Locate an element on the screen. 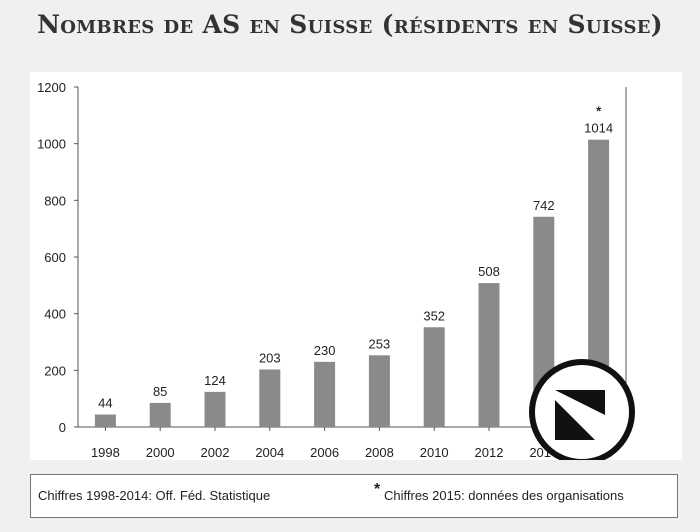  source-note-right-text: Chiffres 2015: données des organisations is located at coordinates (504, 495).